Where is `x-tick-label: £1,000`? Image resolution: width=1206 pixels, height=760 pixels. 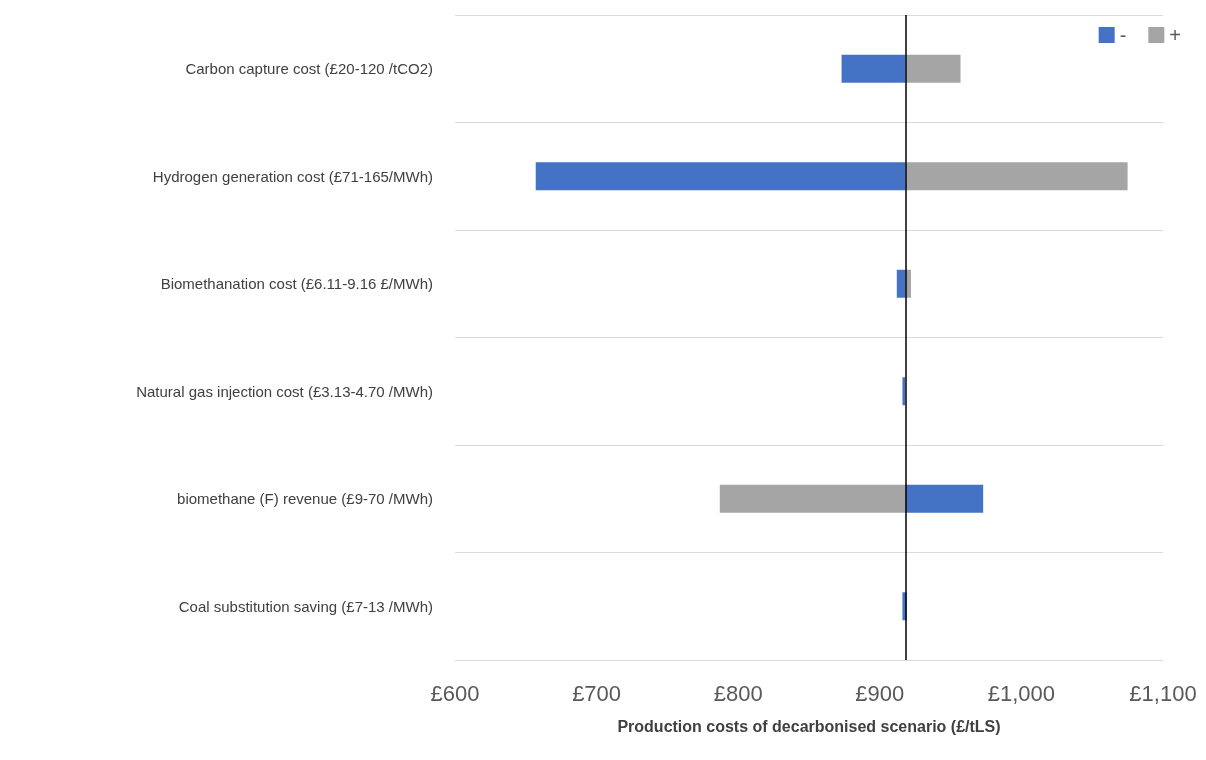
x-tick-label: £1,000 is located at coordinates (1021, 693).